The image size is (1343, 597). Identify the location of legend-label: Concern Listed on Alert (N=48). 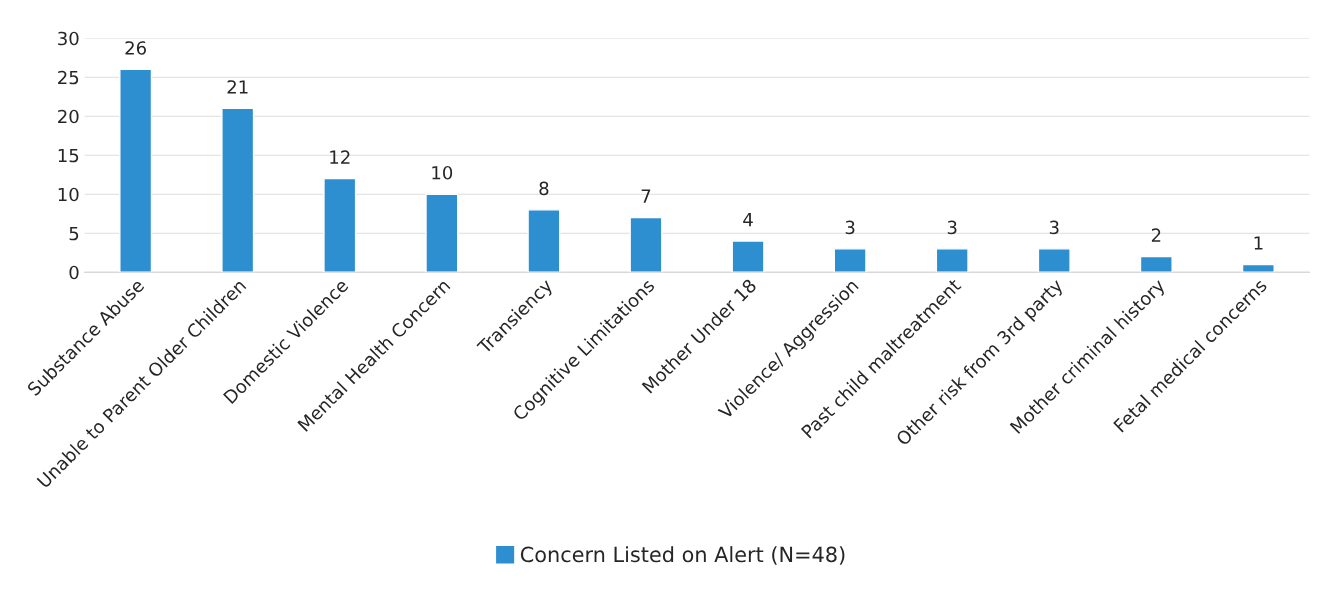
(682, 555).